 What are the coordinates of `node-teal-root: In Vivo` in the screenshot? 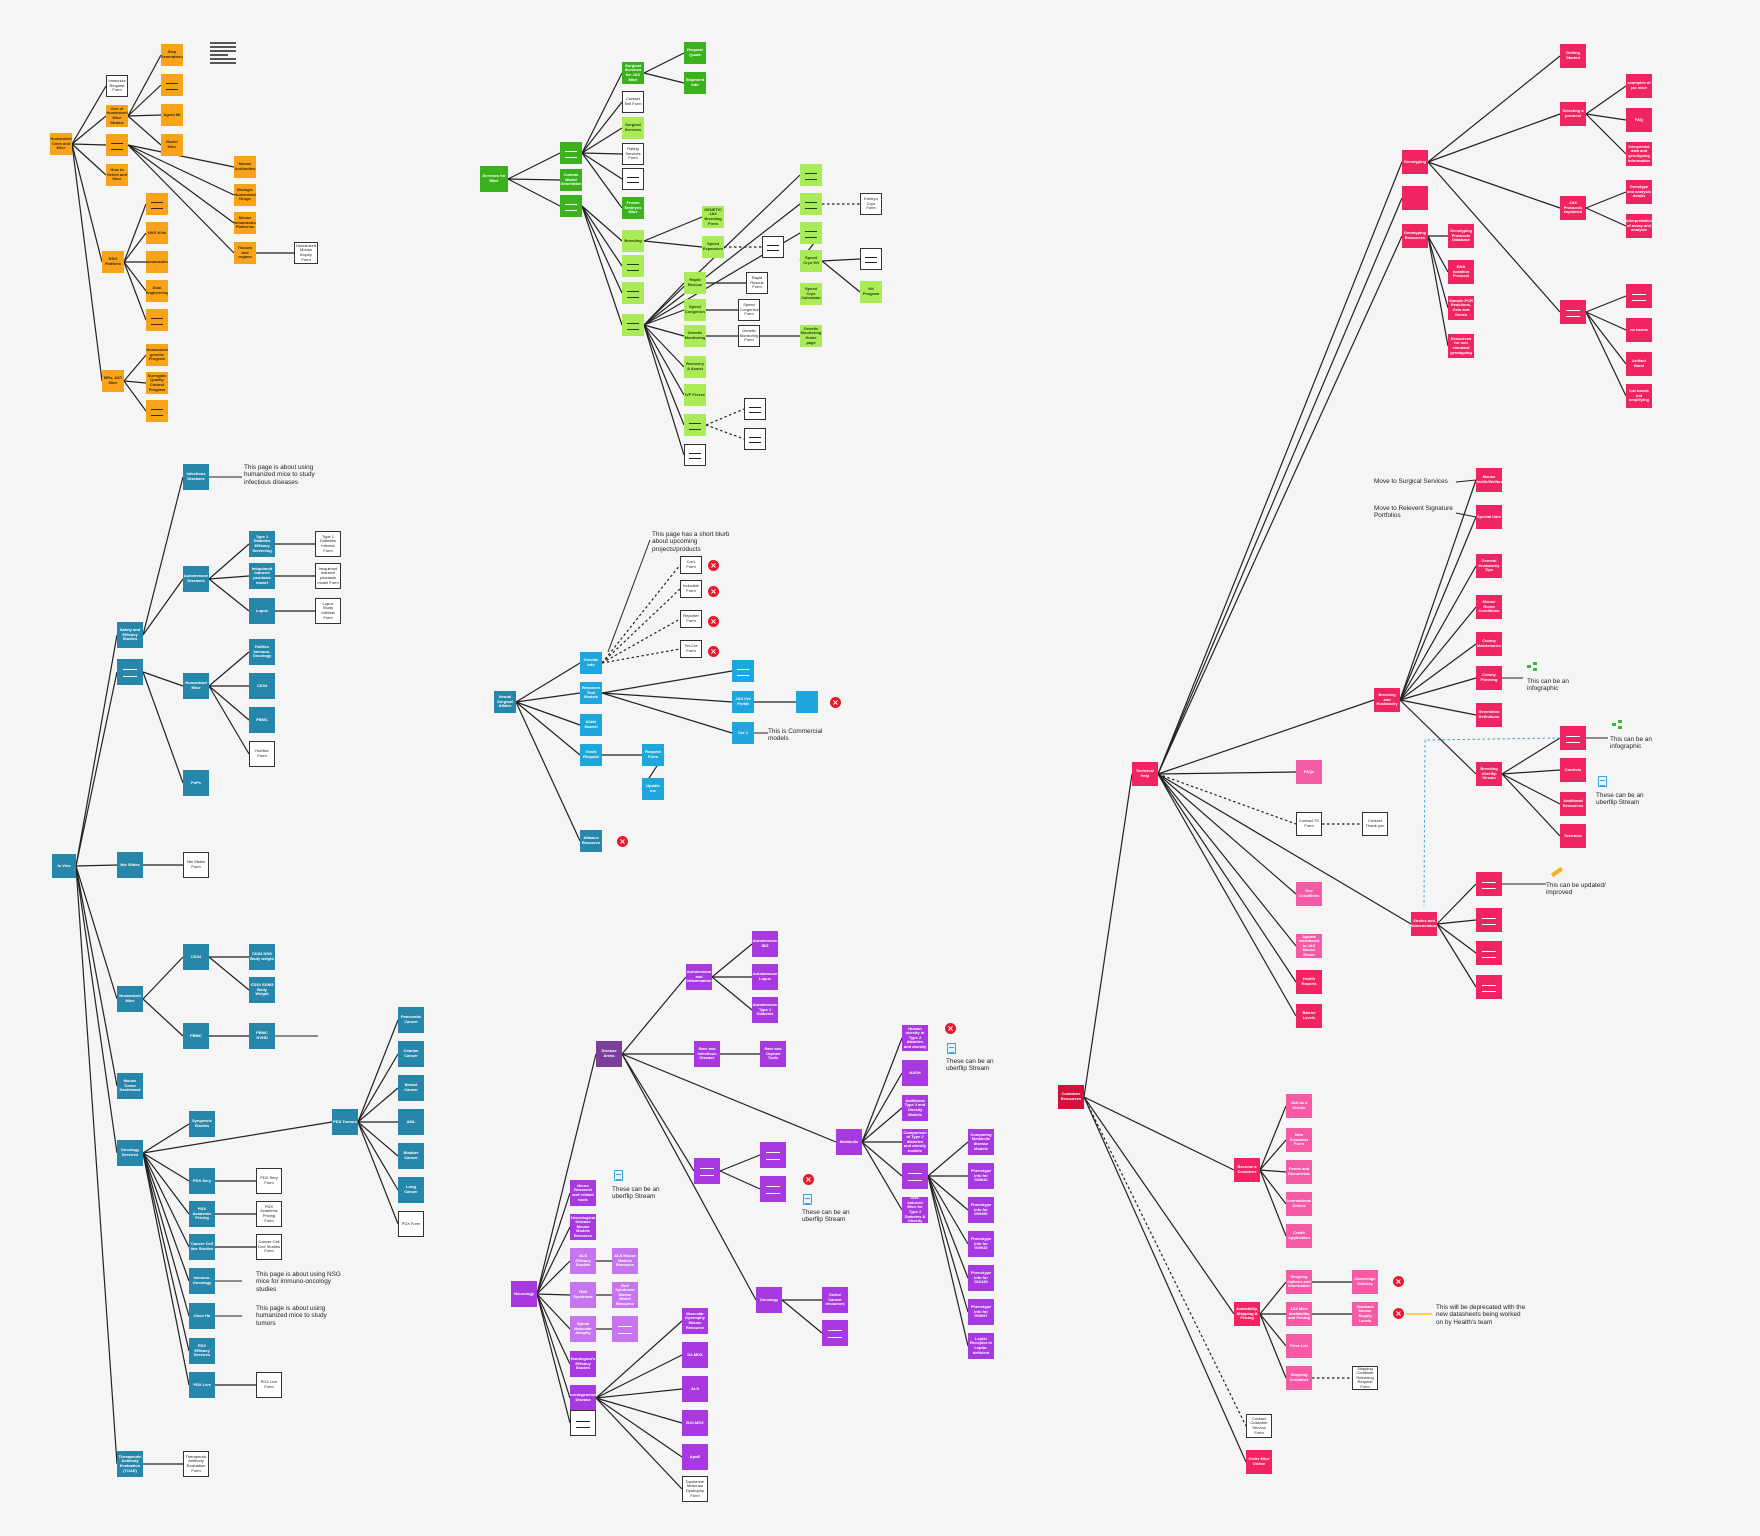 It's located at (64, 866).